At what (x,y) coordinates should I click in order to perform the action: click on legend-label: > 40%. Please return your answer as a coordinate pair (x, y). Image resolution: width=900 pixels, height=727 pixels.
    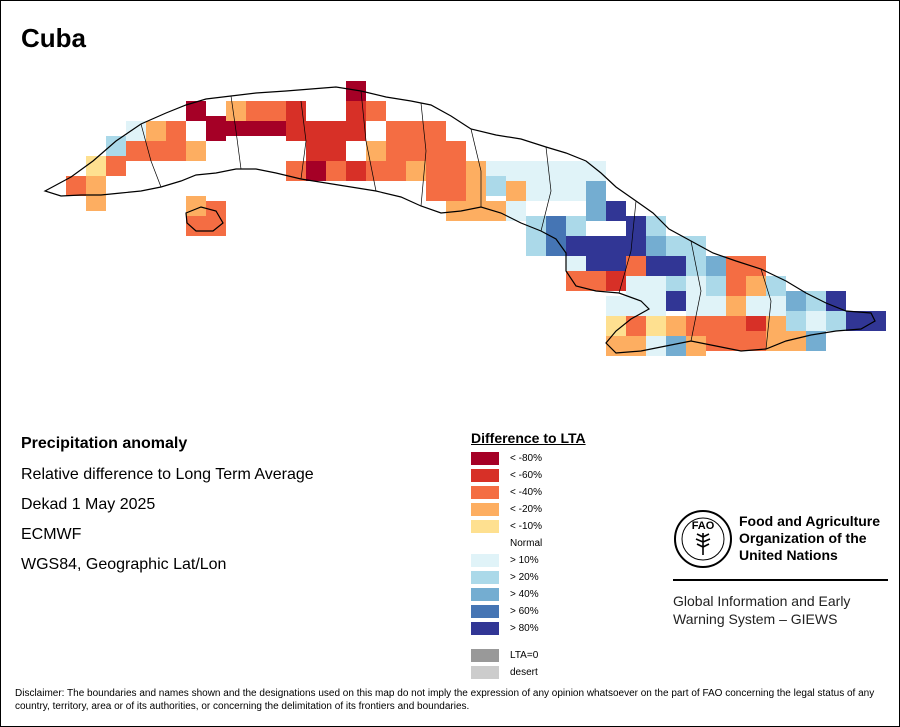
    Looking at the image, I should click on (524, 594).